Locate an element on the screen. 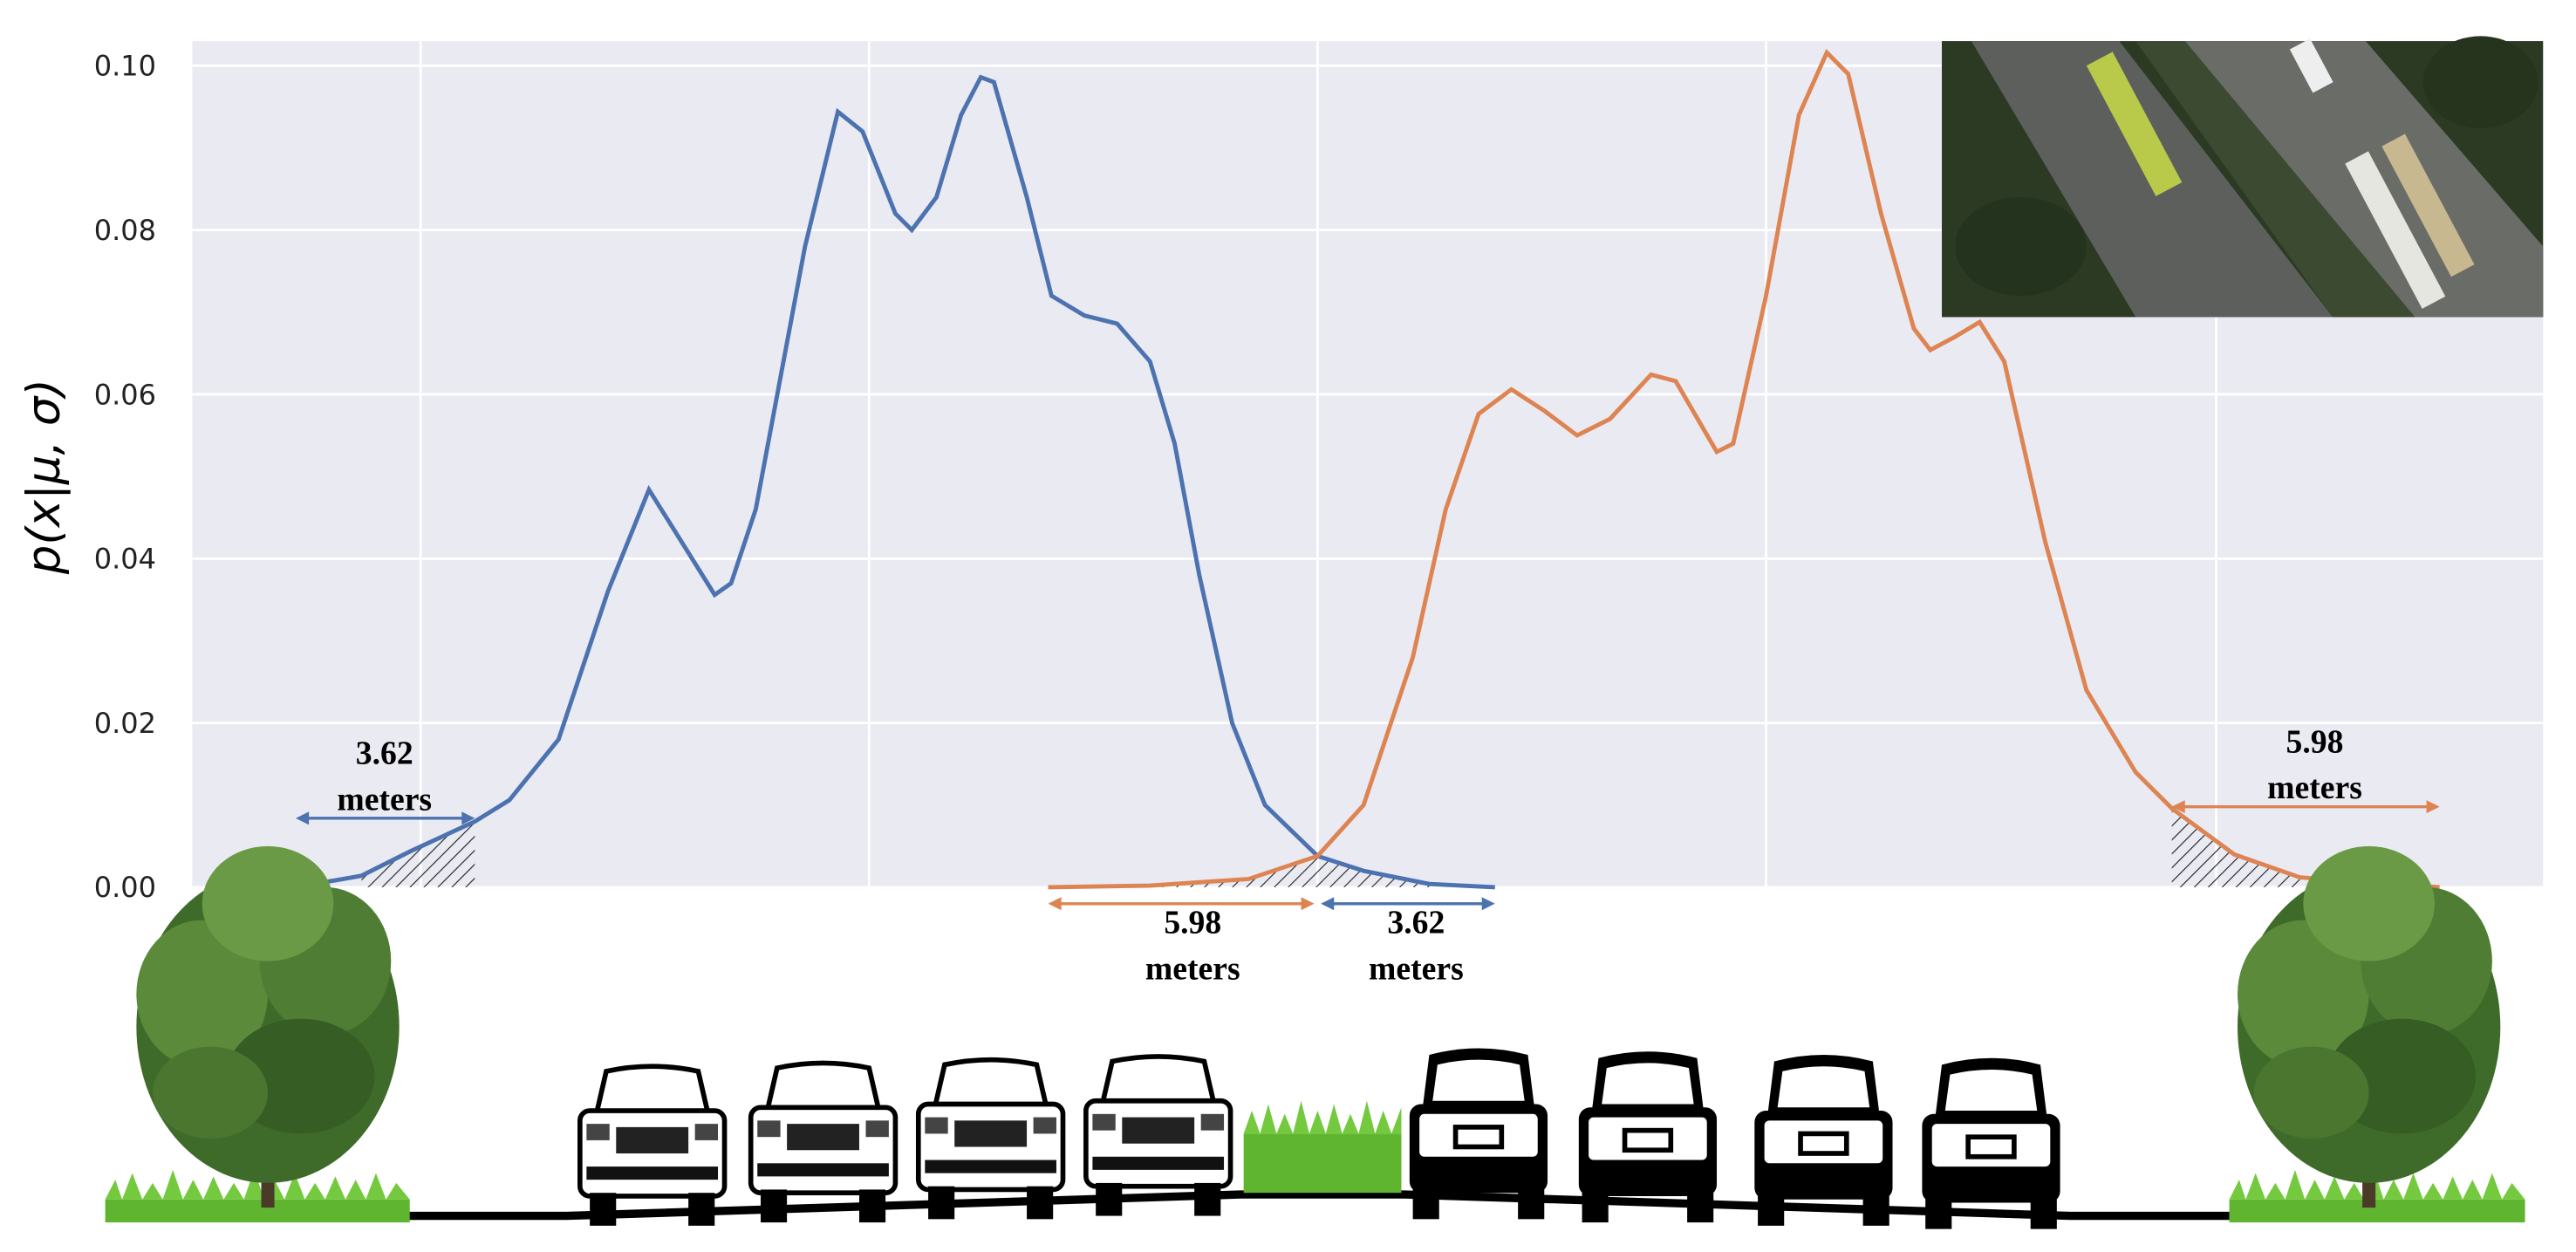 This screenshot has height=1252, width=2576. y-tick-label: 0.06 is located at coordinates (125, 394).